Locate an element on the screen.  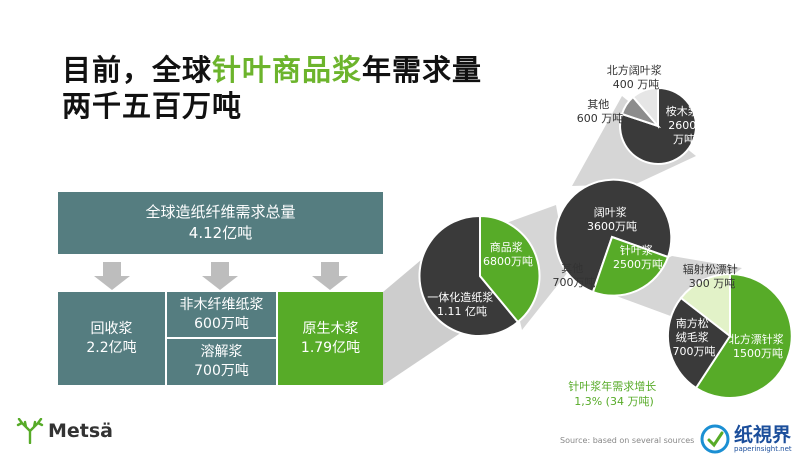
title-highlight: 针叶商品浆 is located at coordinates (287, 70).